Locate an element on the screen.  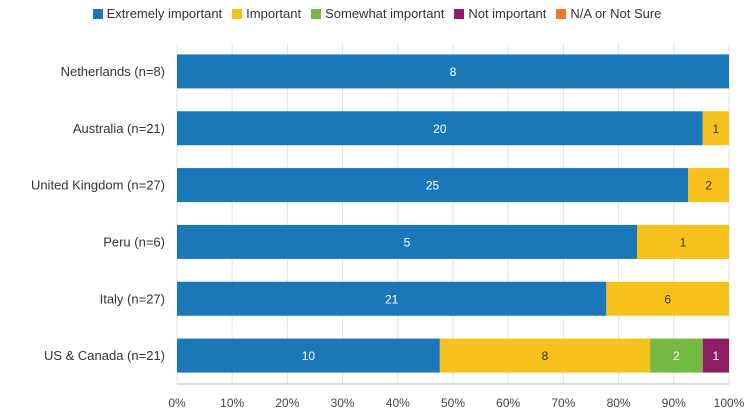
category-label: Netherlands (n=8) is located at coordinates (113, 71).